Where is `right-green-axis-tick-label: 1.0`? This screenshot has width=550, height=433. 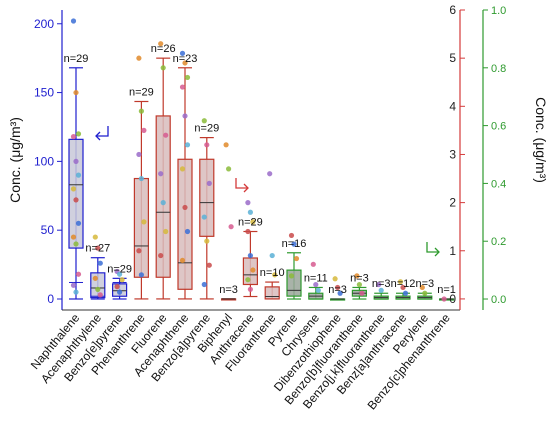
right-green-axis-tick-label: 1.0 is located at coordinates (498, 11).